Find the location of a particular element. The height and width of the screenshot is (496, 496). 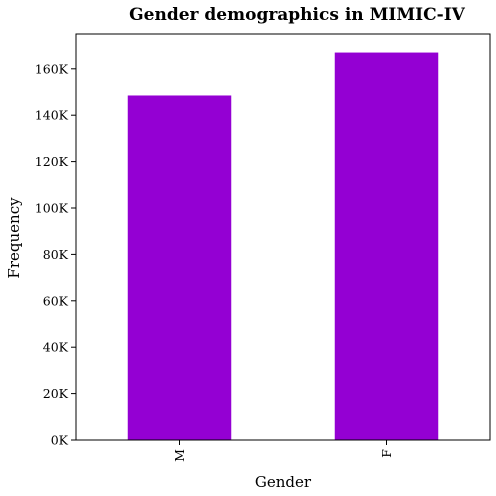

y-tick-label-1: 20K is located at coordinates (56, 393).